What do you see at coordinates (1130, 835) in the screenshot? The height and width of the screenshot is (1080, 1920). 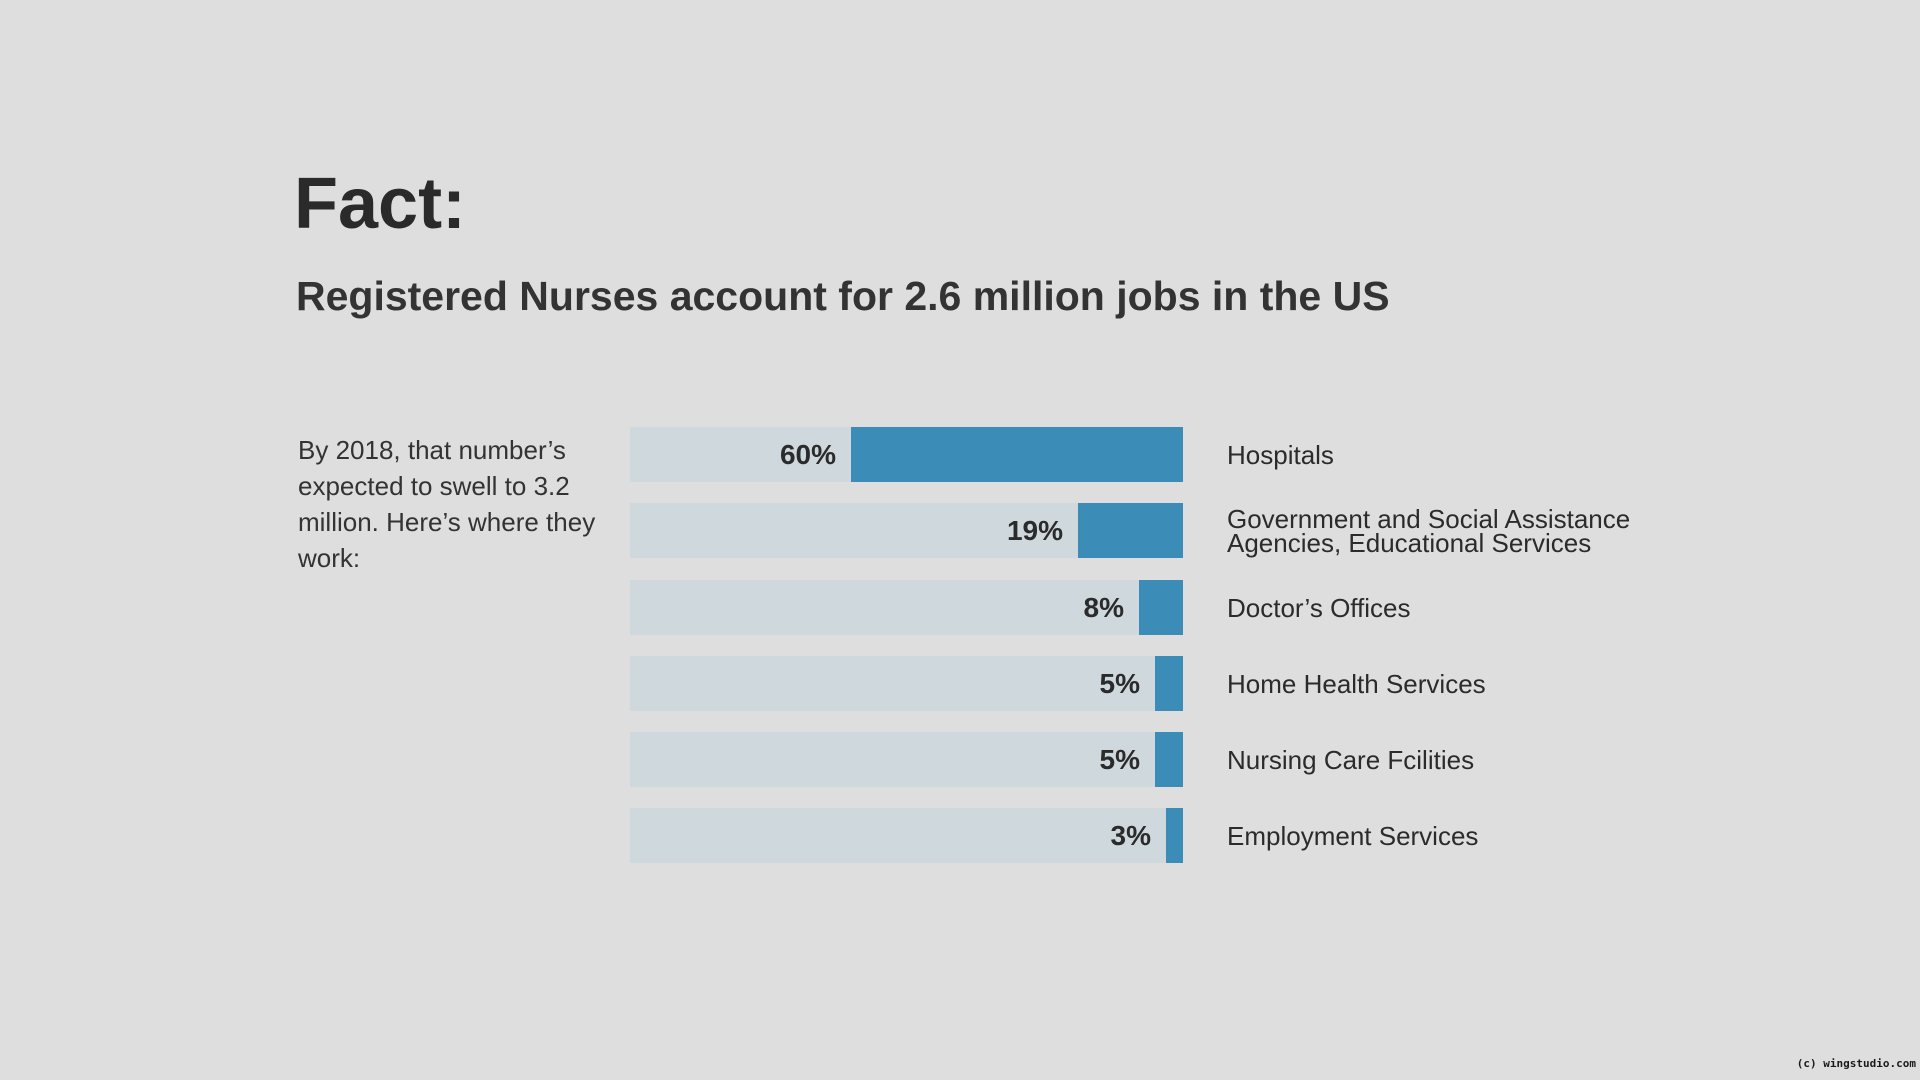 I see `bar-value-label: 3%` at bounding box center [1130, 835].